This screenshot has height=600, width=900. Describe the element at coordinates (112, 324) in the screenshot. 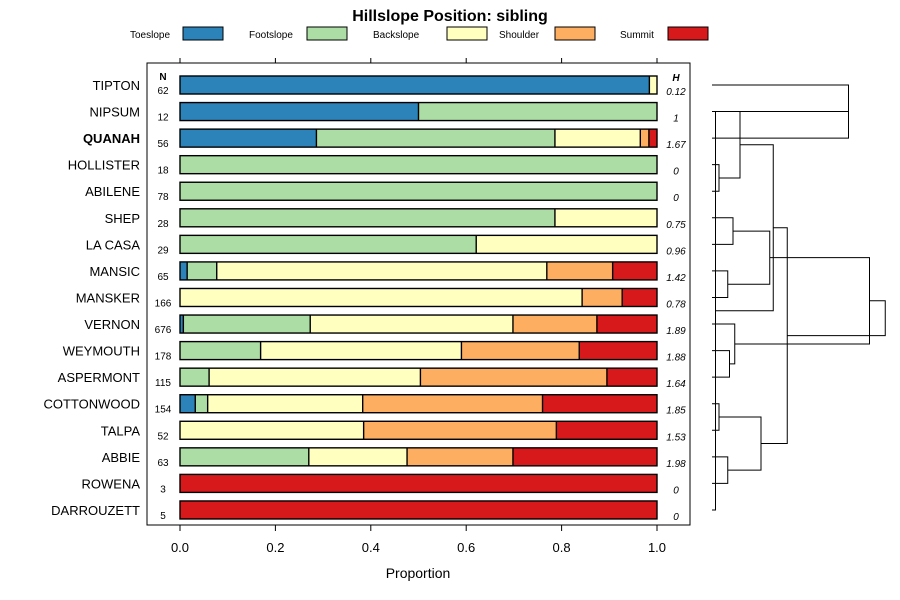

I see `row-label: VERNON` at that location.